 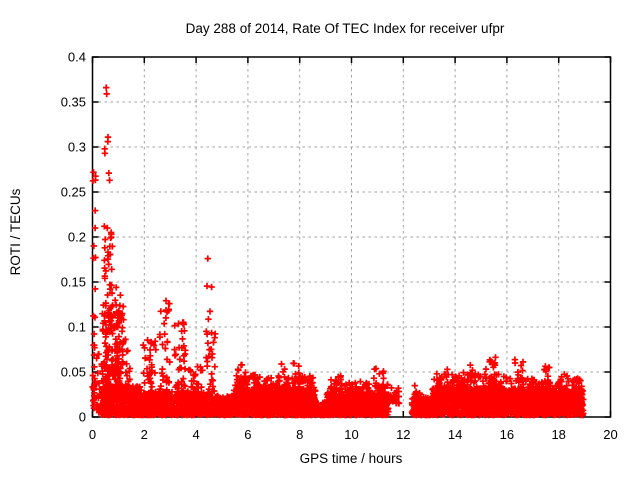 What do you see at coordinates (610, 434) in the screenshot?
I see `x-tick-label: 20` at bounding box center [610, 434].